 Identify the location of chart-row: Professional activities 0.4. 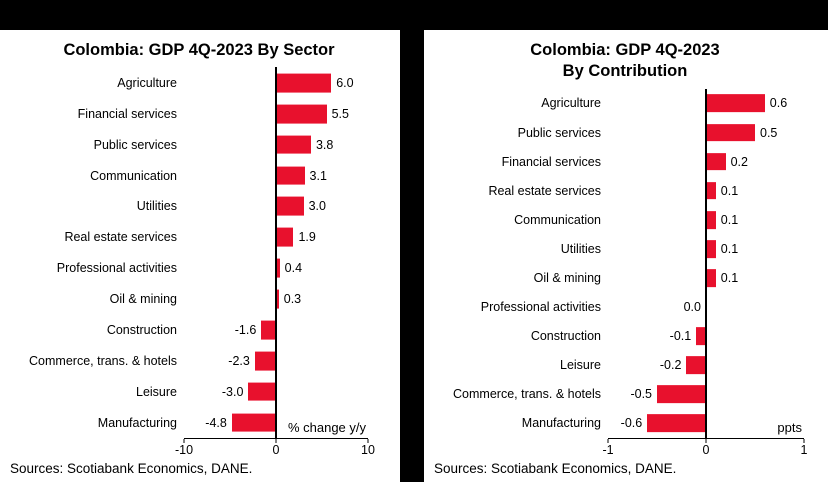
(199, 268).